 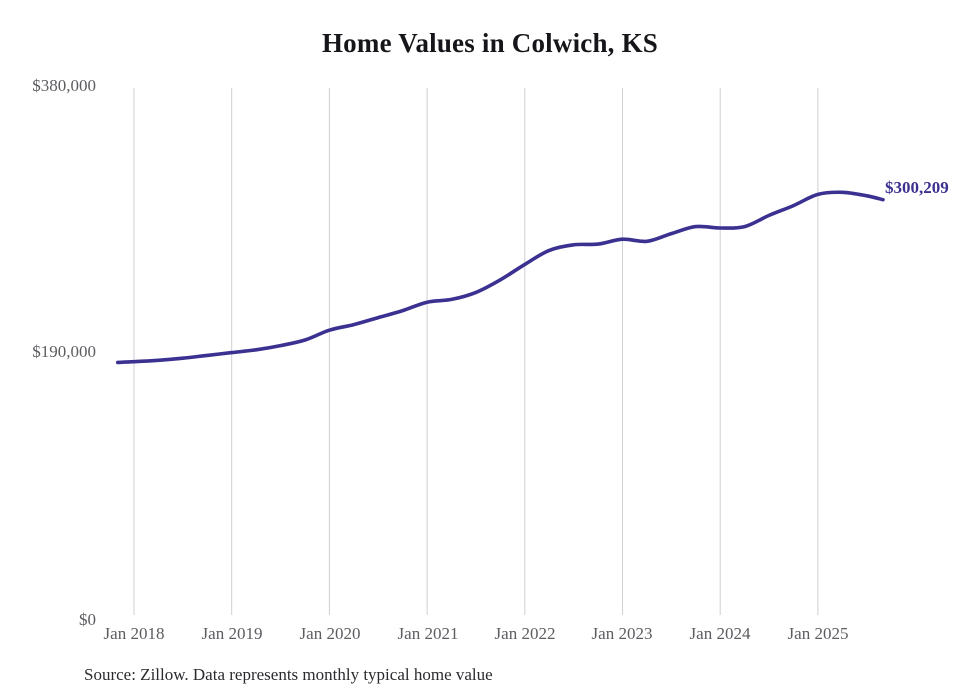 What do you see at coordinates (232, 633) in the screenshot?
I see `x-tick-label-jan-2019: Jan 2019` at bounding box center [232, 633].